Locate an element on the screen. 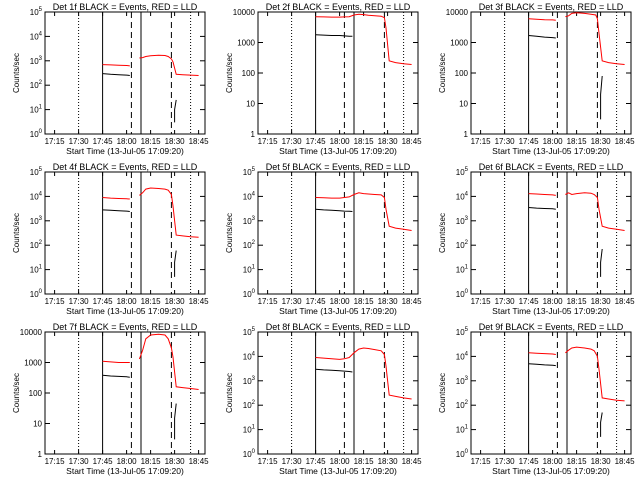 This screenshot has height=480, width=640. panel-title: Det 1f BLACK = Events, RED = LLD is located at coordinates (125, 7).